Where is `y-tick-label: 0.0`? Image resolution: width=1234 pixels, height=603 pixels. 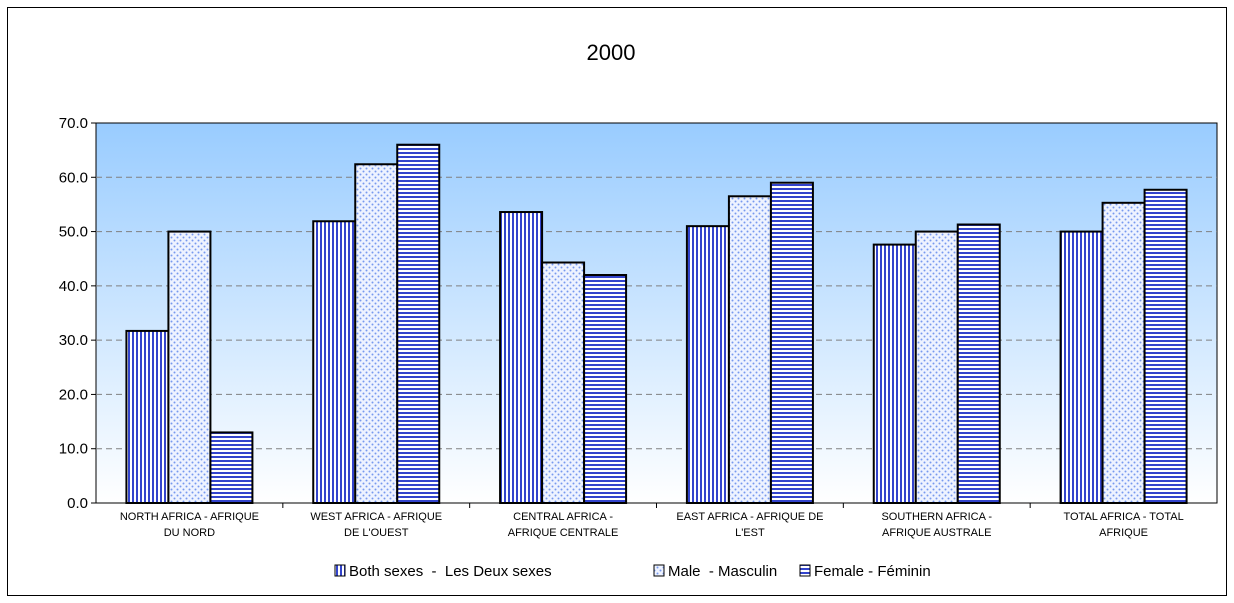 y-tick-label: 0.0 is located at coordinates (77, 503).